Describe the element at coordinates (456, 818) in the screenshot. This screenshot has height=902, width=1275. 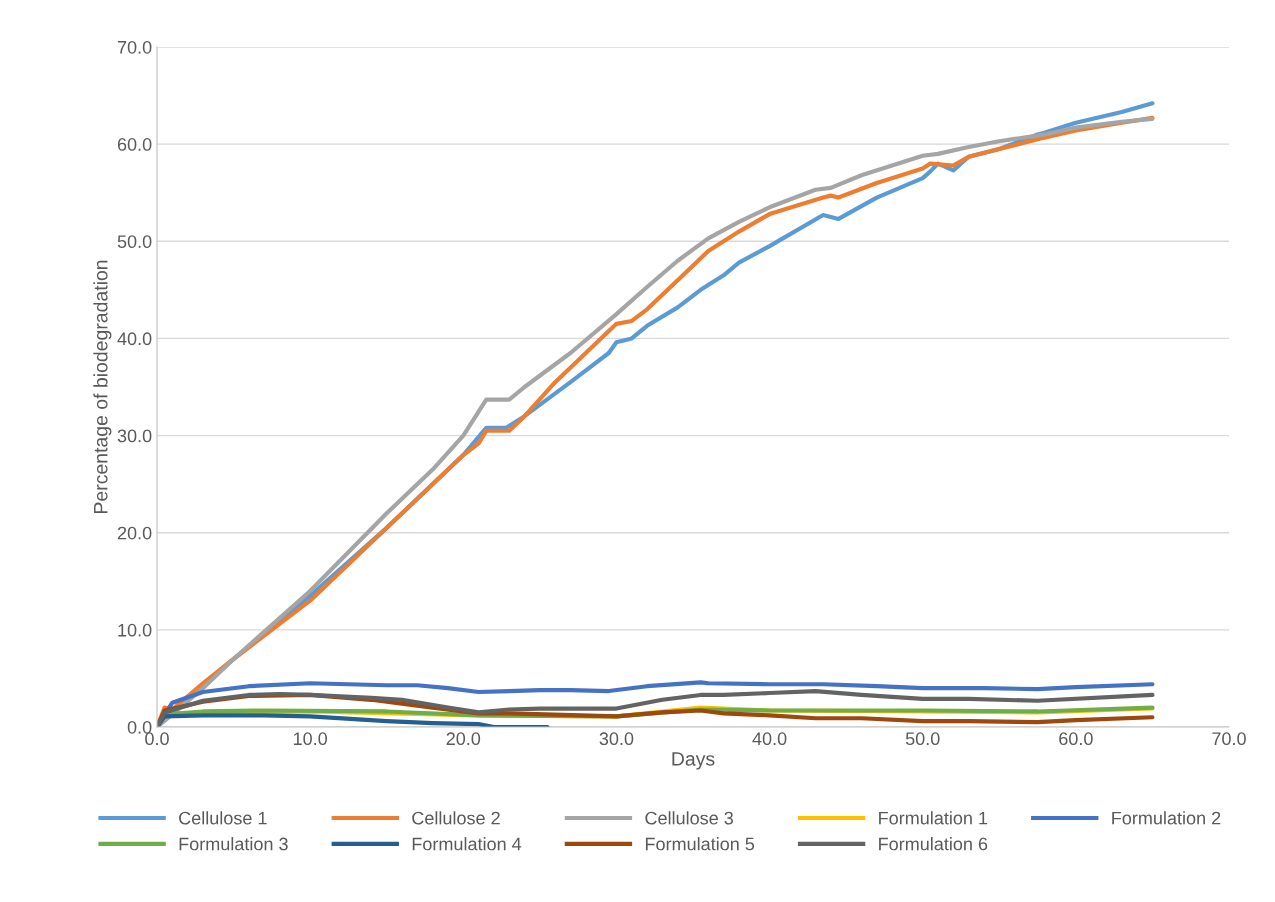
I see `legend-label: Cellulose 2` at that location.